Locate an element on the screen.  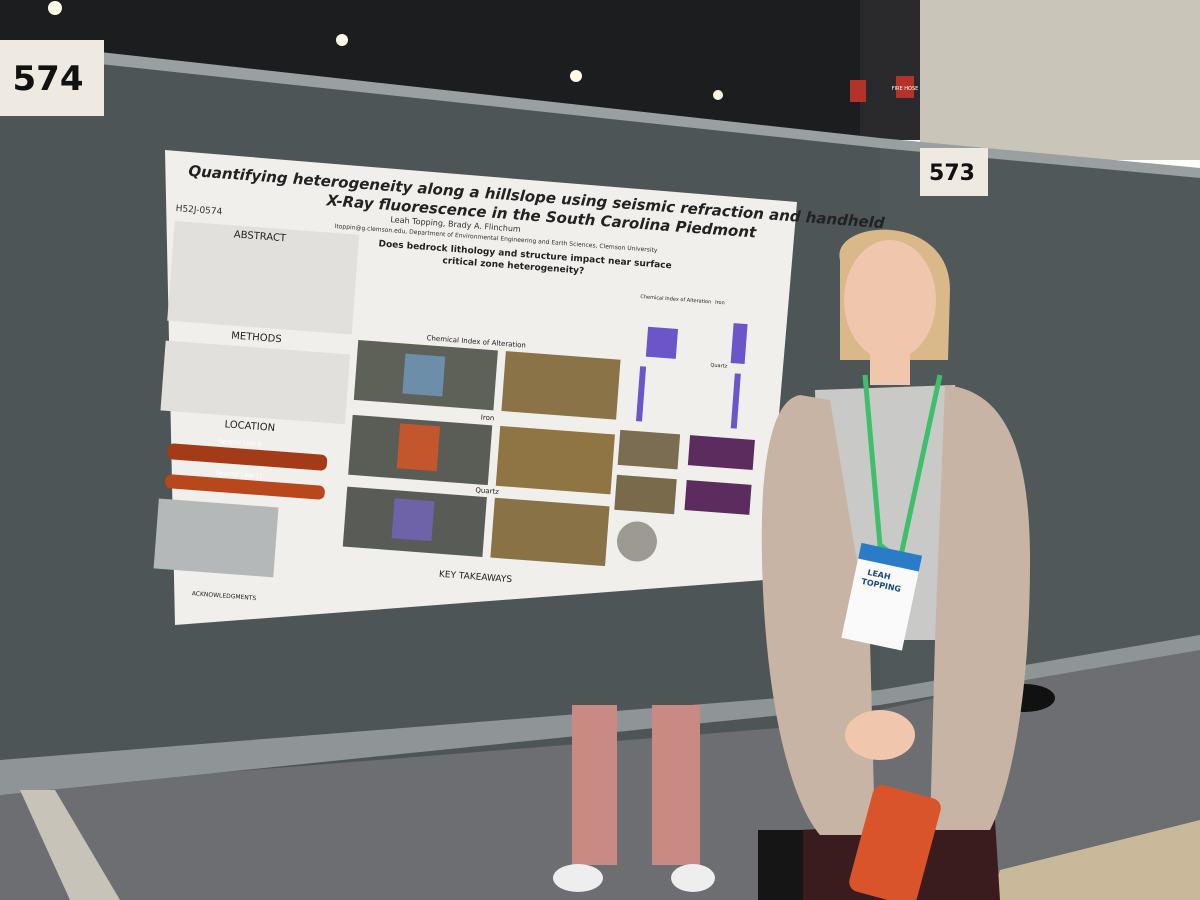
panel-label: Chemical Index of Alteration is located at coordinates (675, 299).